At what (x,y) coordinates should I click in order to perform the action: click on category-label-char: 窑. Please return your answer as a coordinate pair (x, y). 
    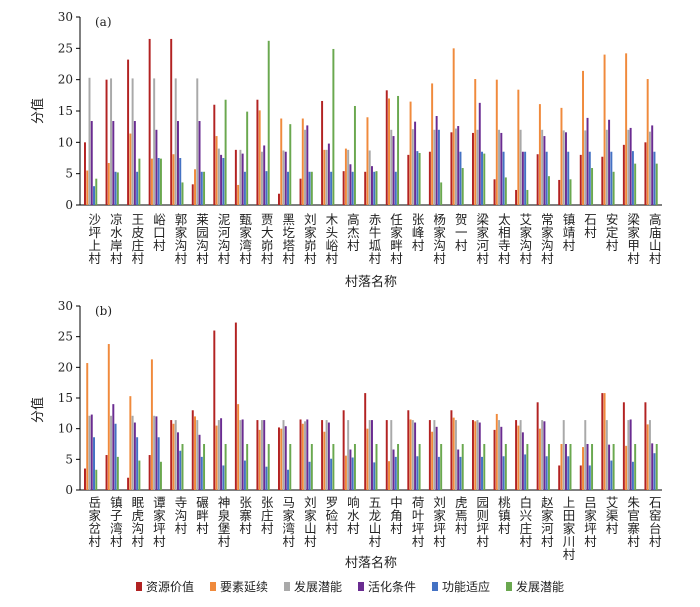
    Looking at the image, I should click on (655, 515).